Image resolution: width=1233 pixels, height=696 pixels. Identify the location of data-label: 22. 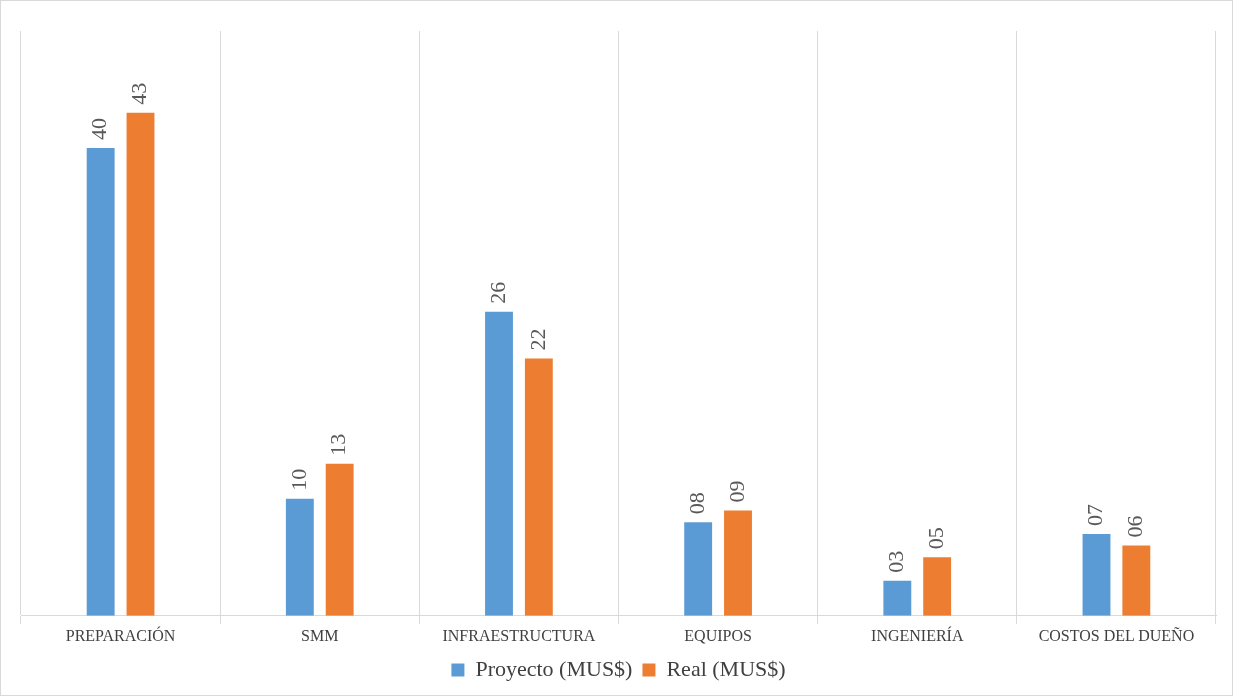
(537, 339).